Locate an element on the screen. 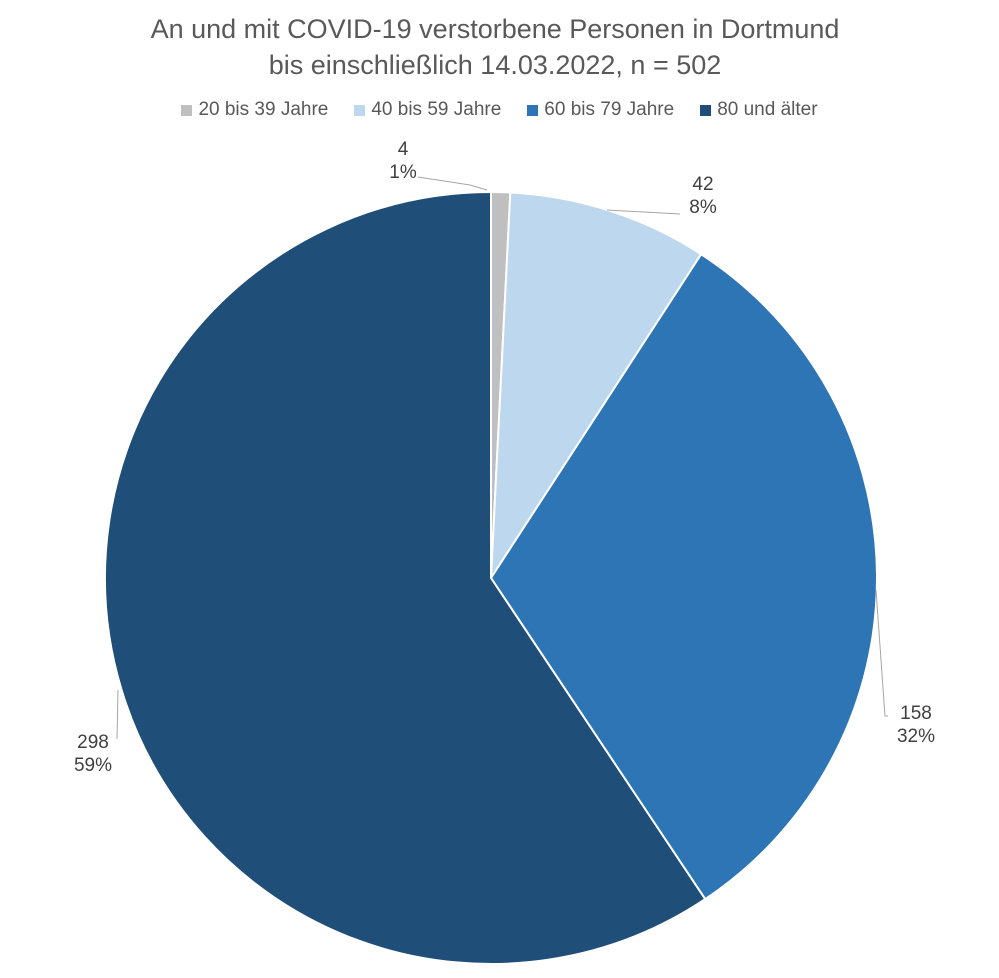 The height and width of the screenshot is (978, 999). legend-item-60-79: 60 bis 79 Jahre is located at coordinates (600, 110).